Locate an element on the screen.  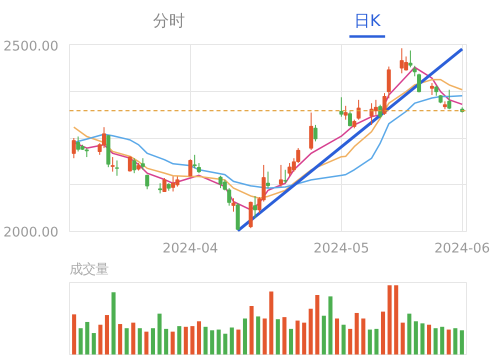
y-tick-label: 2000.00 is located at coordinates (31, 233).